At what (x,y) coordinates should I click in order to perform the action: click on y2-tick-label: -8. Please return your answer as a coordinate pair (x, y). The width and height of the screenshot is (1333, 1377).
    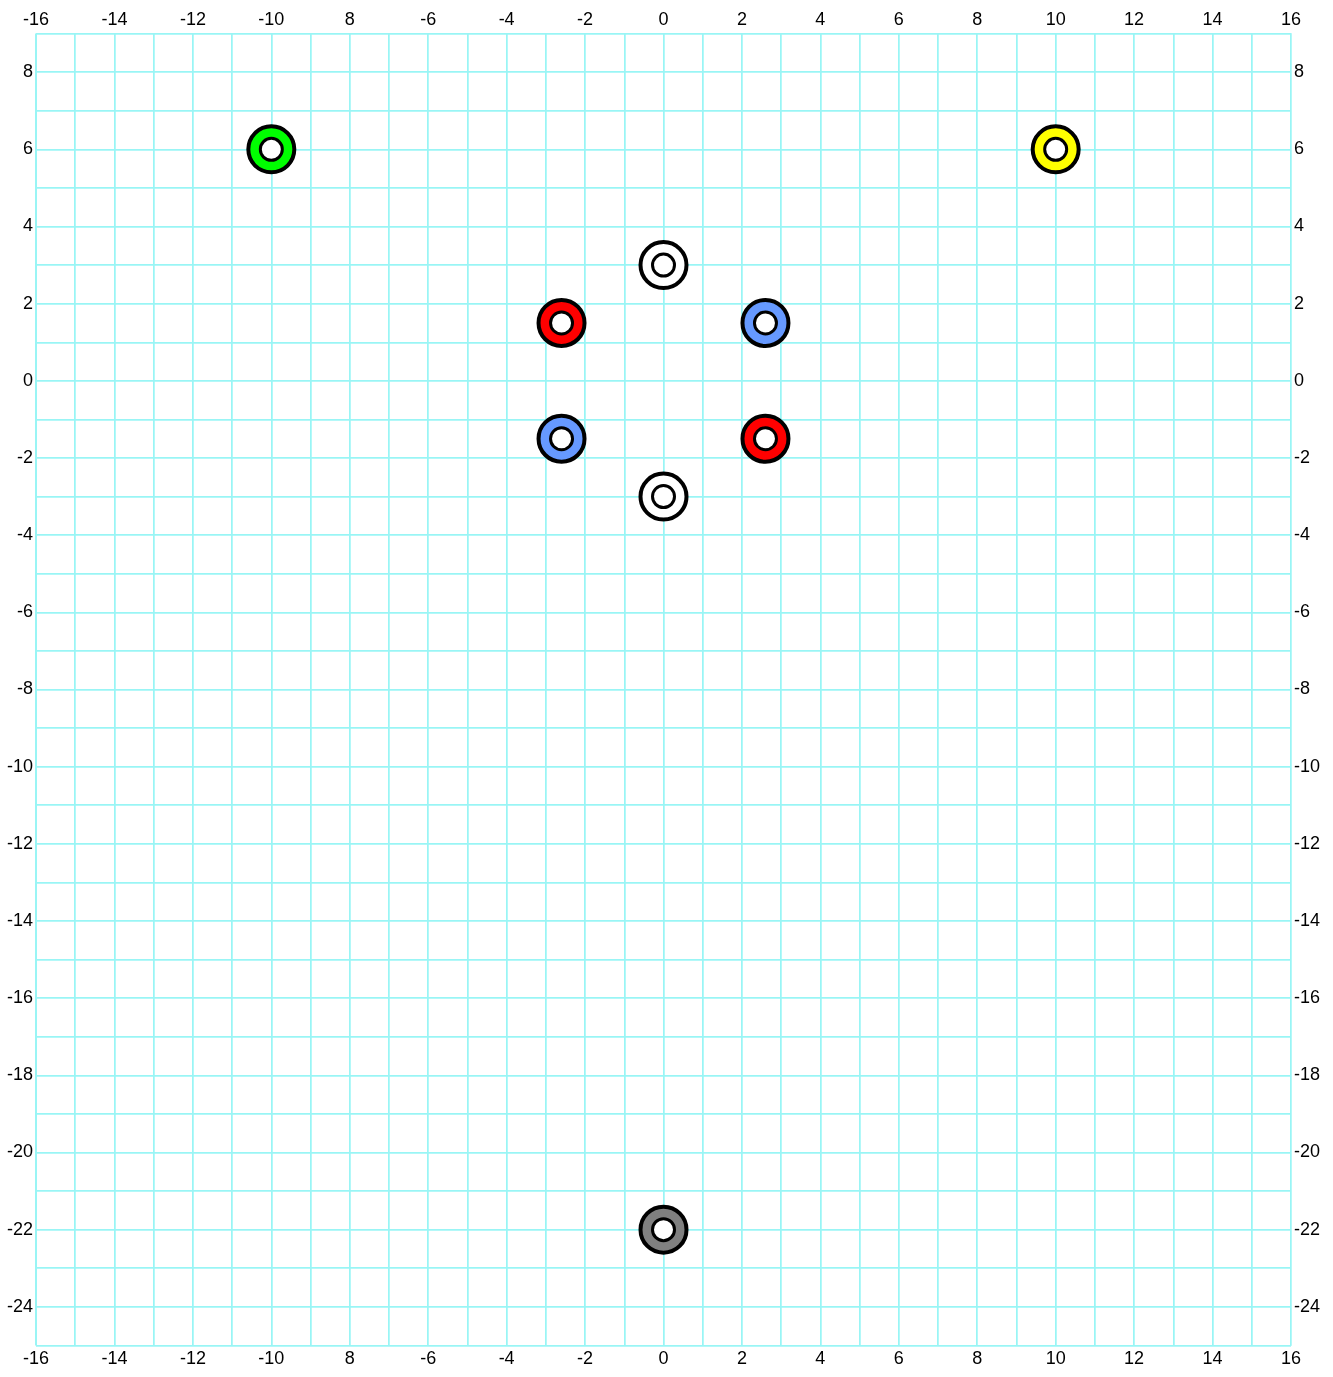
    Looking at the image, I should click on (1301, 688).